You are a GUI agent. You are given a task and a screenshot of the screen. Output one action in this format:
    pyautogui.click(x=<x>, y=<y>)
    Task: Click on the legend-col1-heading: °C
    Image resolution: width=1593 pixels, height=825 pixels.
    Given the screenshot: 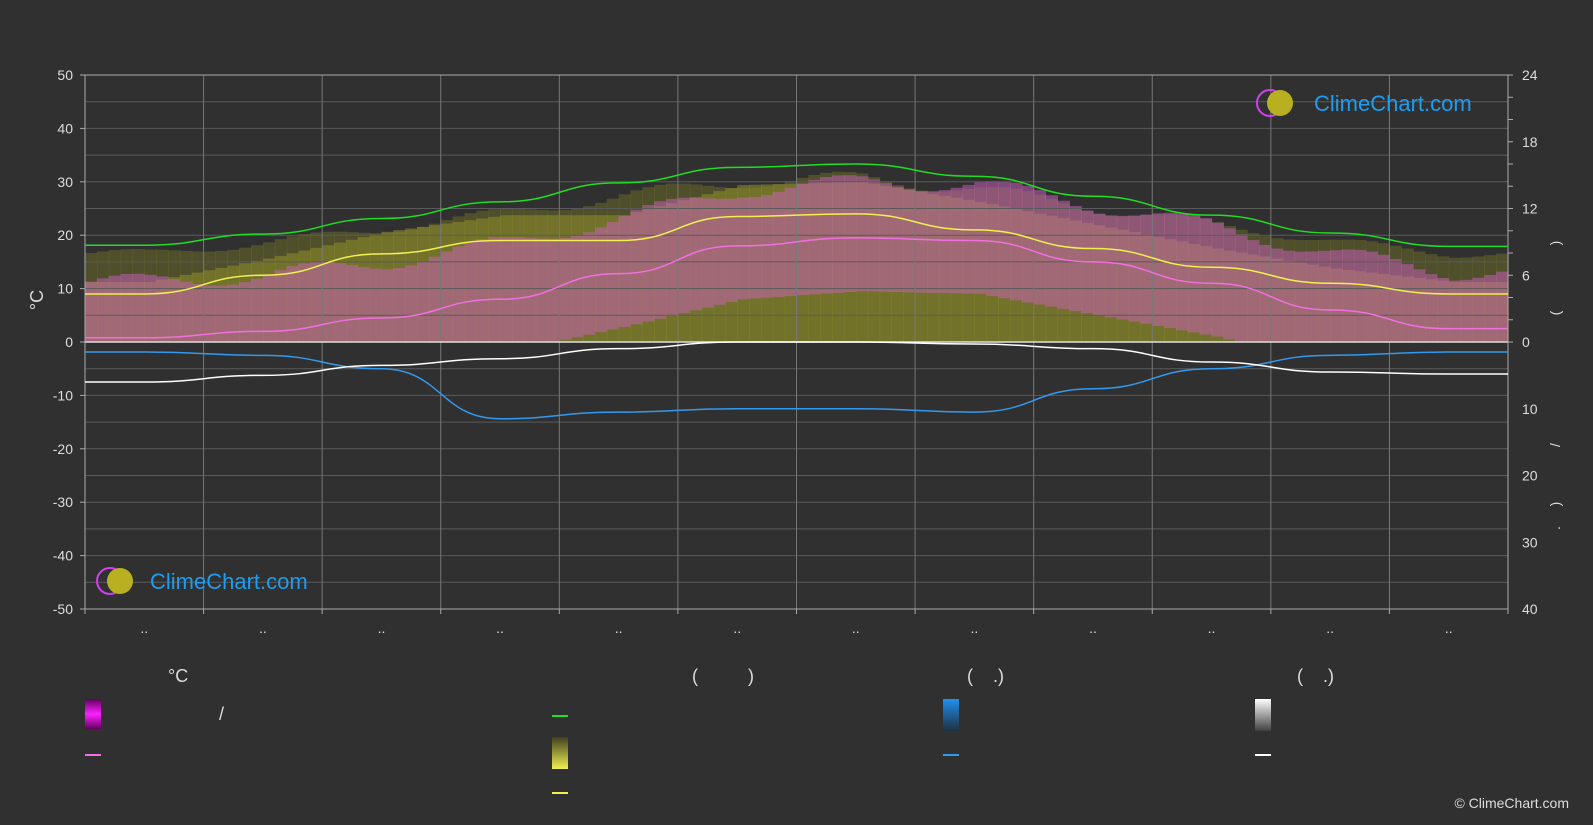 What is the action you would take?
    pyautogui.click(x=178, y=676)
    